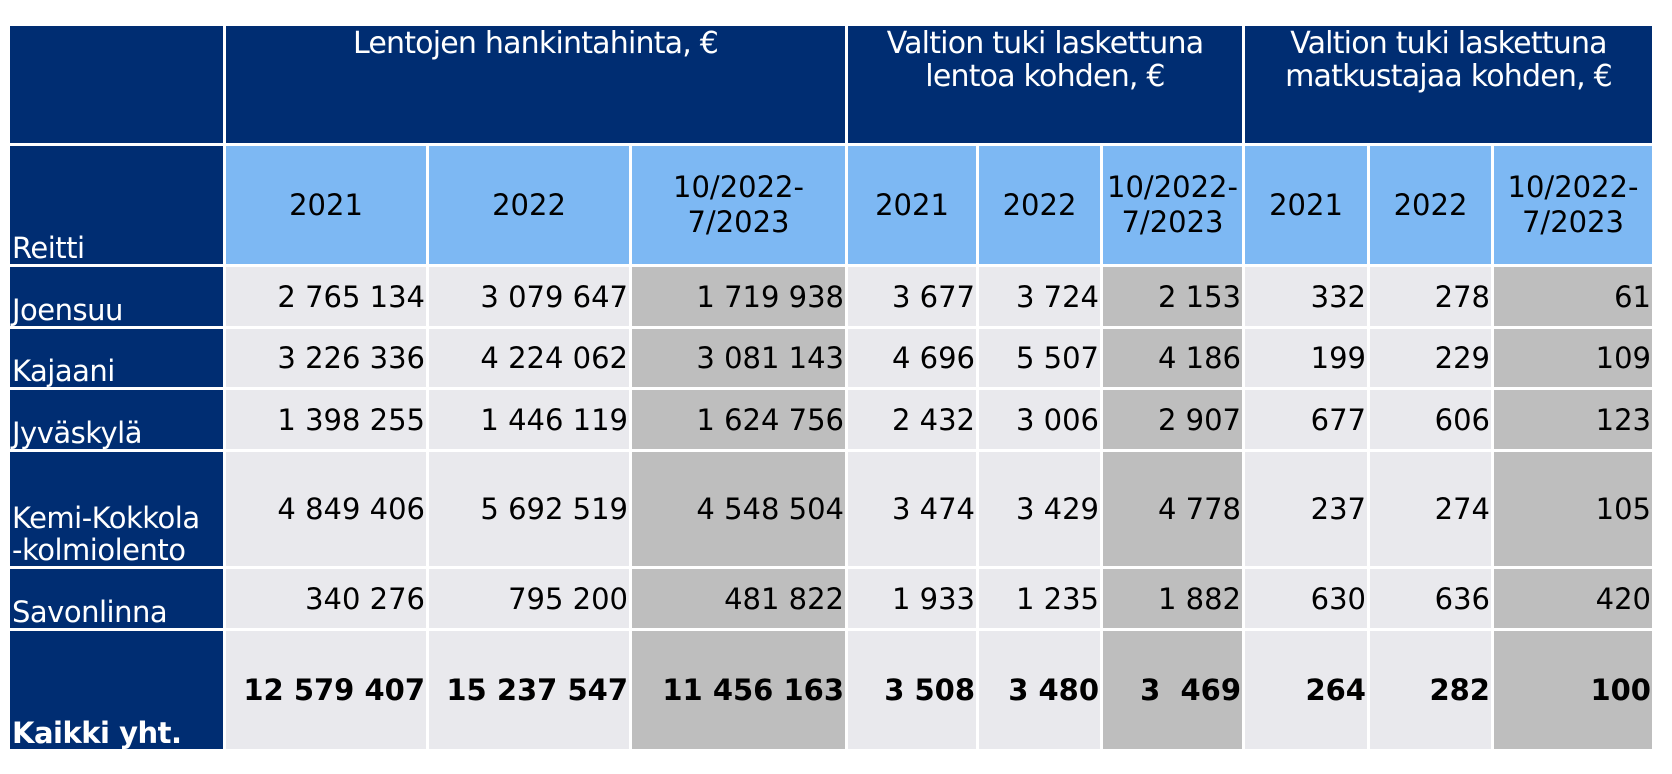 The width and height of the screenshot is (1672, 774). I want to click on value-cell: 278, so click(1430, 296).